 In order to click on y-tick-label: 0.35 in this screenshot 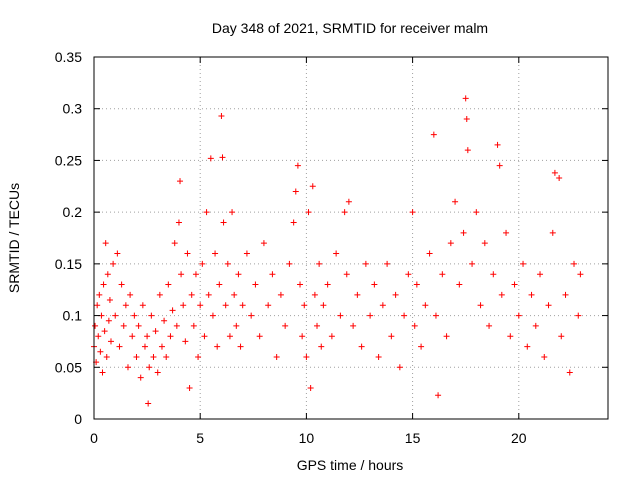, I will do `click(68, 57)`.